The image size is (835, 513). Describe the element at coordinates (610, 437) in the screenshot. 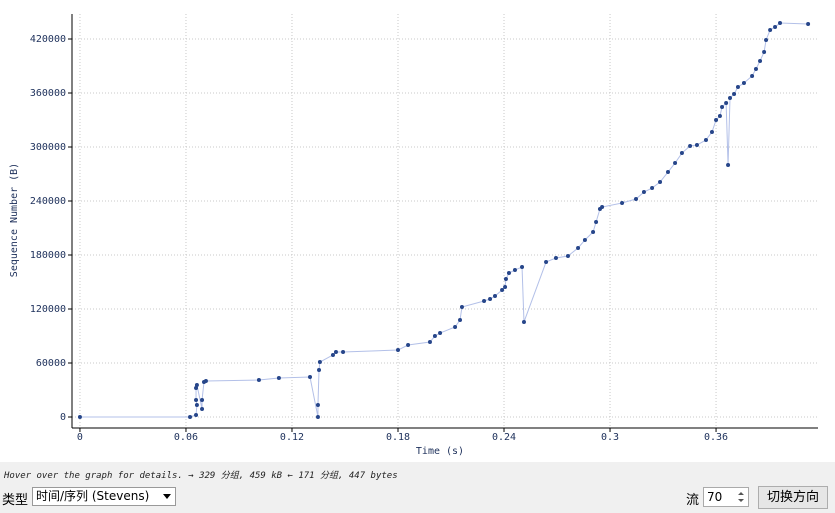

I see `x-tick-label: 0.3` at that location.